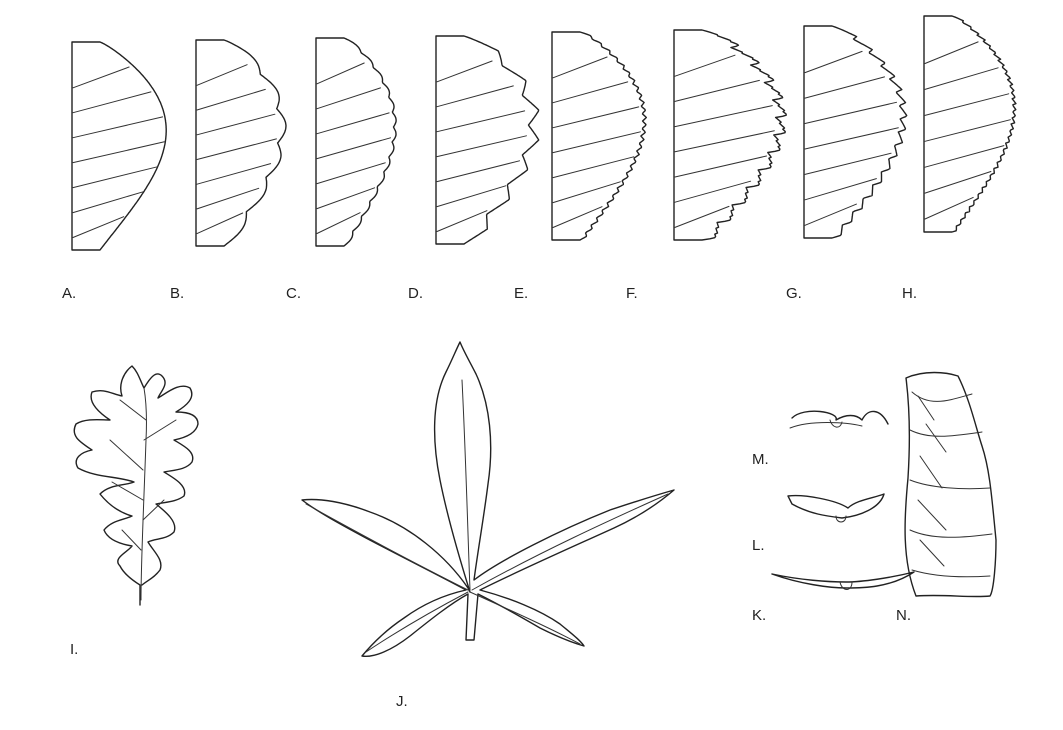 The width and height of the screenshot is (1063, 730). Describe the element at coordinates (74, 649) in the screenshot. I see `label-I: I.` at that location.